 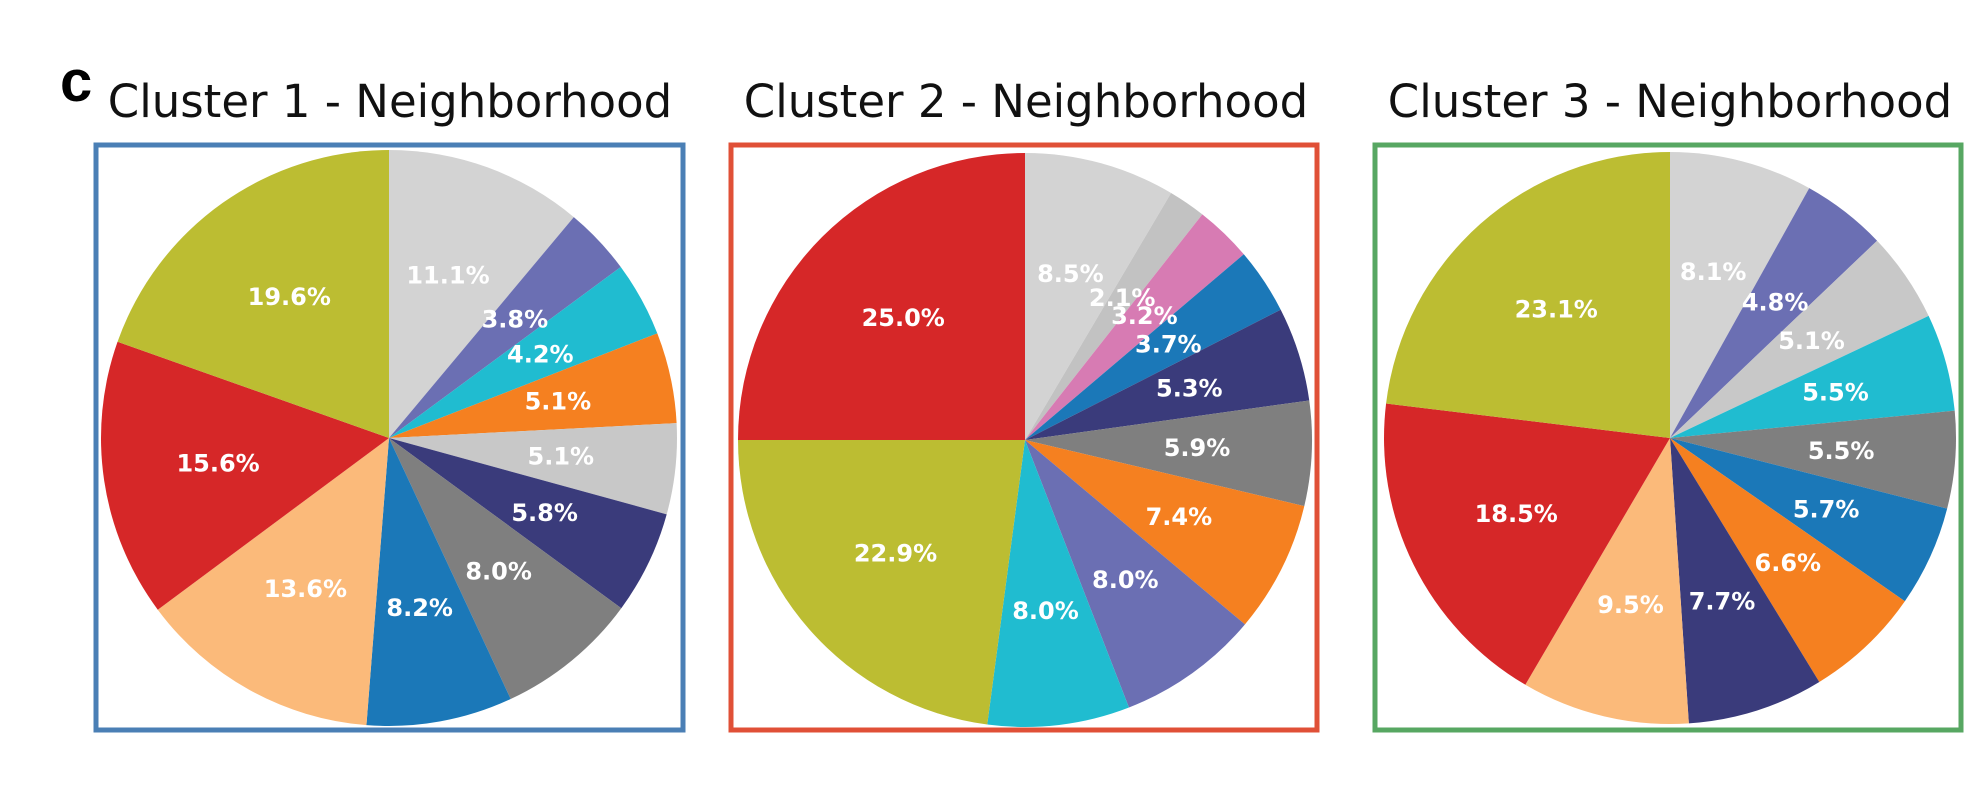 What do you see at coordinates (1722, 602) in the screenshot?
I see `slice-label: 7.7%` at bounding box center [1722, 602].